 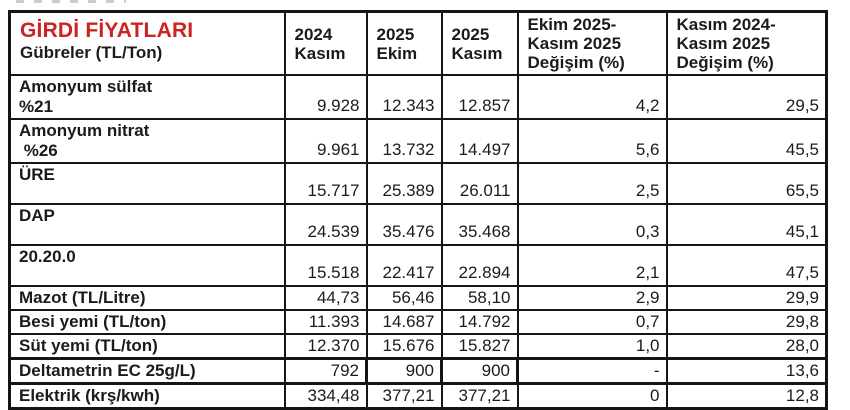 What do you see at coordinates (325, 224) in the screenshot?
I see `cell-dap-kasim-2024: 24.539` at bounding box center [325, 224].